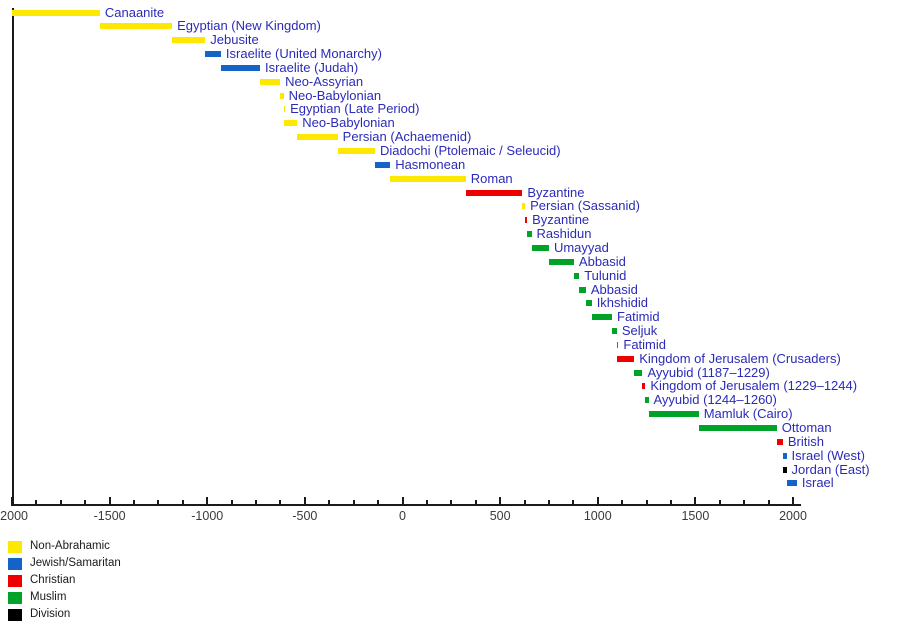  Describe the element at coordinates (249, 26) in the screenshot. I see `timeline-bar-label: Egyptian (New Kingdom)` at that location.